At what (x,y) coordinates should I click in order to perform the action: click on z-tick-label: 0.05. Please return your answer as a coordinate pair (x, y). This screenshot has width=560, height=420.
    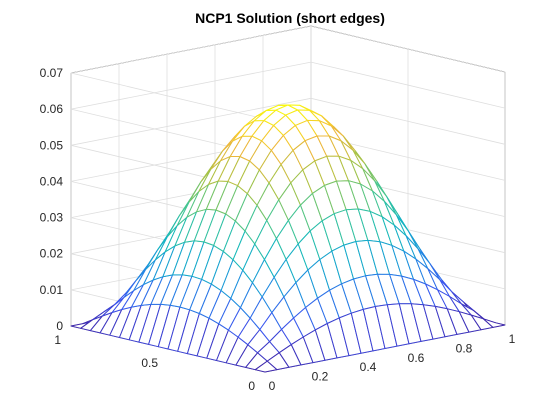
    Looking at the image, I should click on (52, 145).